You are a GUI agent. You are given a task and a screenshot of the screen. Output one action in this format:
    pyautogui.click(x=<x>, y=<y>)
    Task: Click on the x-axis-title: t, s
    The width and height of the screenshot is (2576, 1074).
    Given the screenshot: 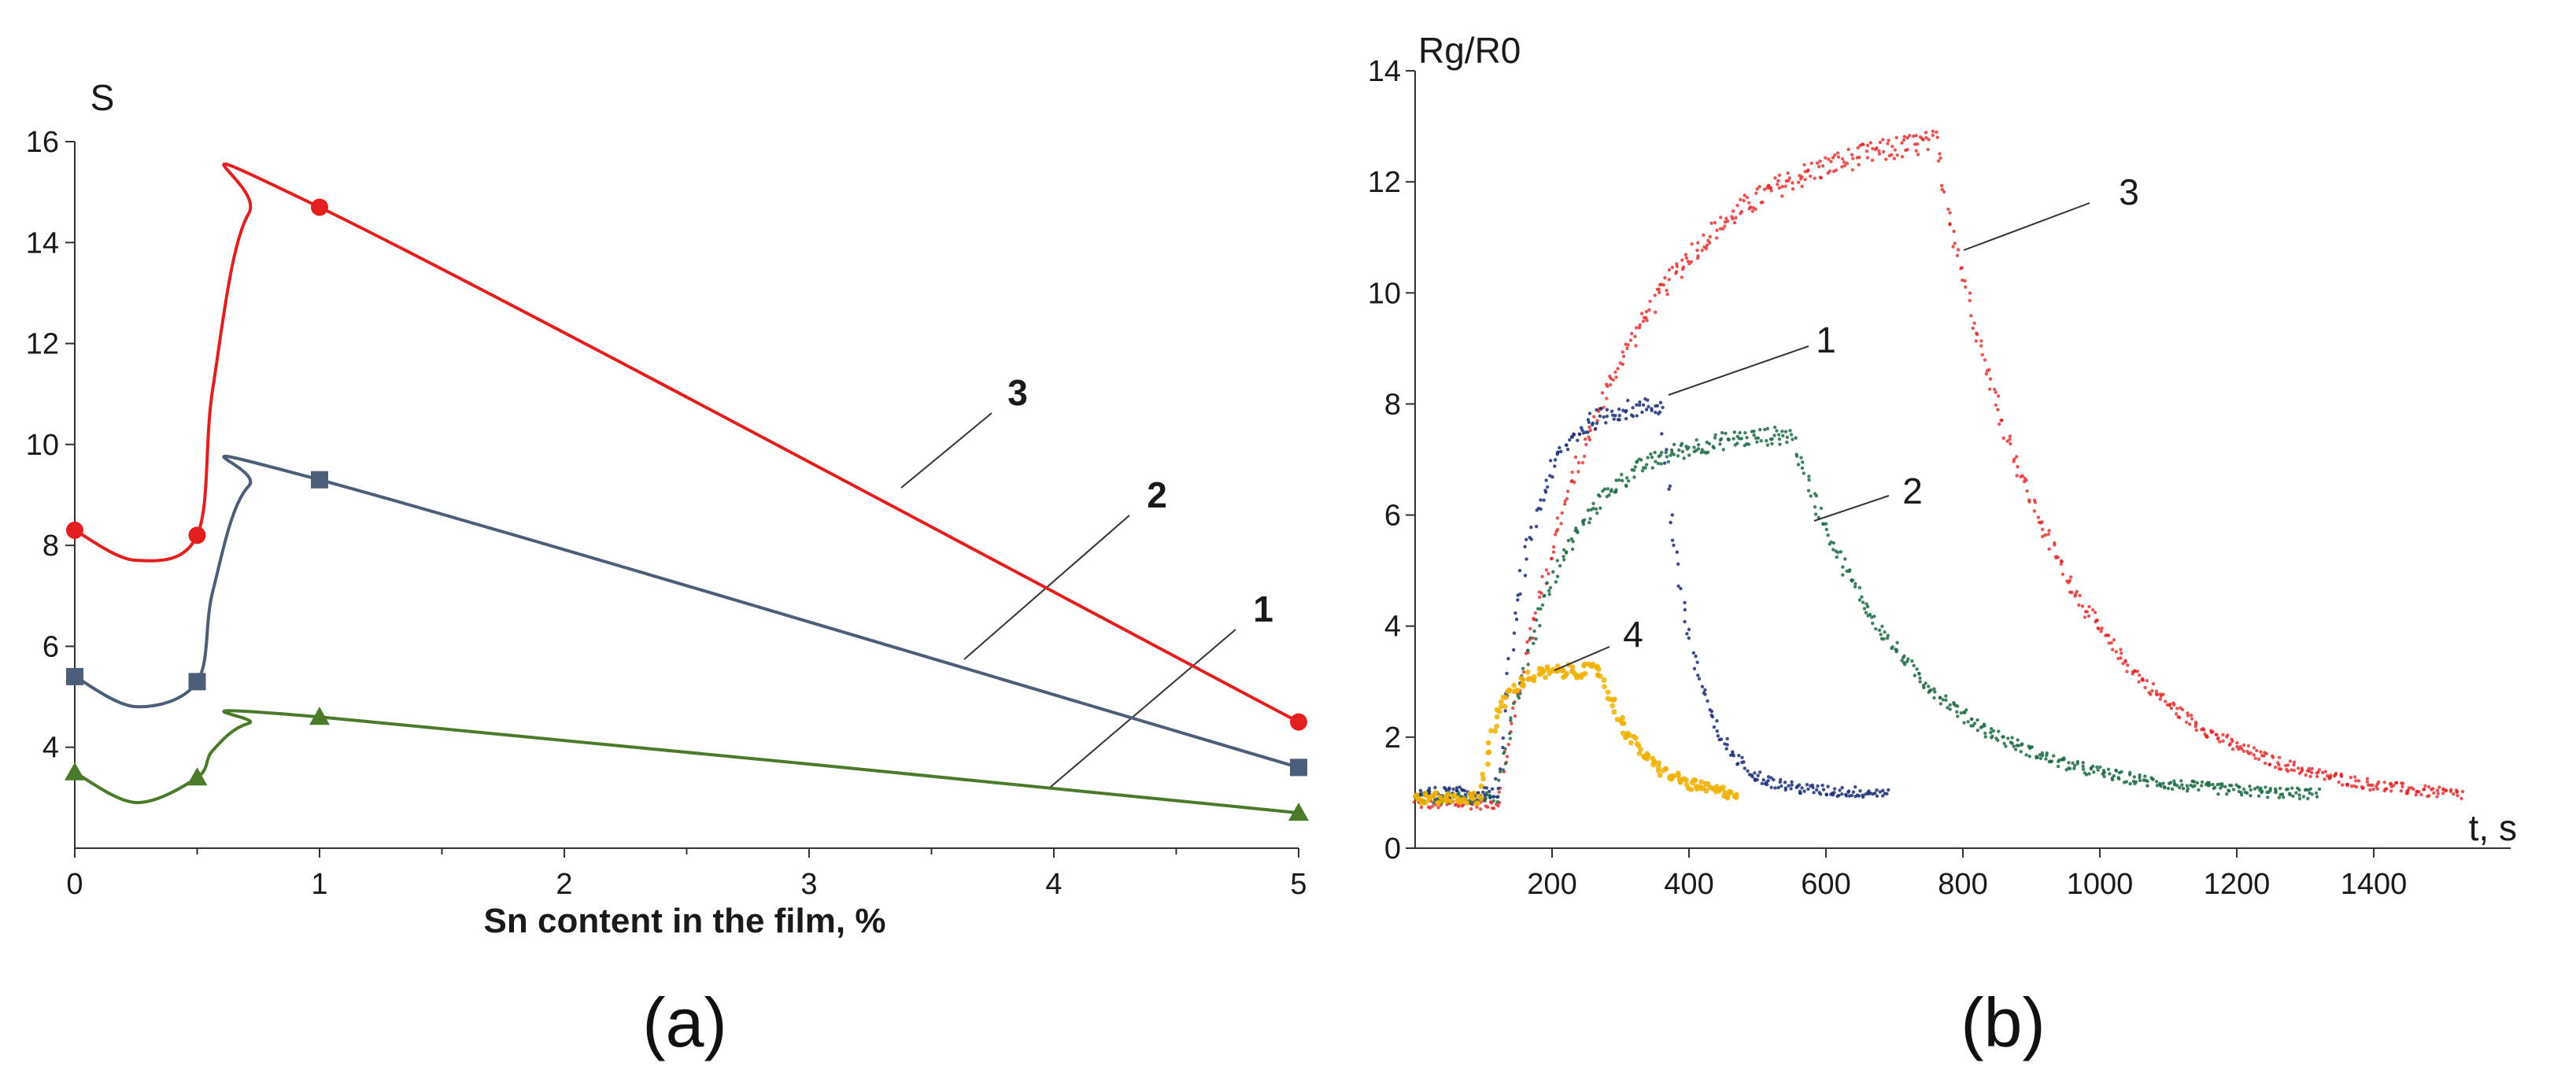 What is the action you would take?
    pyautogui.click(x=2493, y=827)
    